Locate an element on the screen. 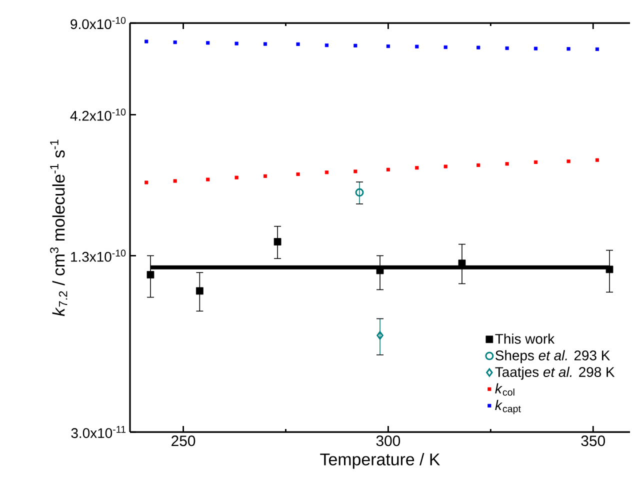 This screenshot has height=495, width=632. y-tick-label: 9.0x10$^{-10}$ is located at coordinates (98, 23).